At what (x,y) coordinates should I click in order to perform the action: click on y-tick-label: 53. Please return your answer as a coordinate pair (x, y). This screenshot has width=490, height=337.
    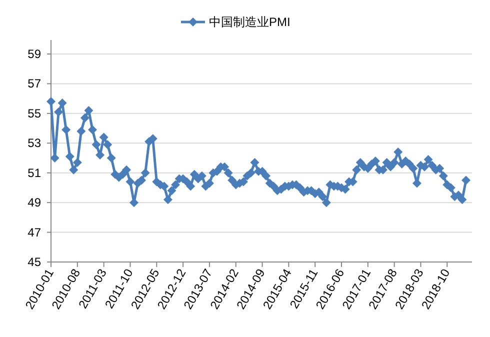
    Looking at the image, I should click on (35, 143).